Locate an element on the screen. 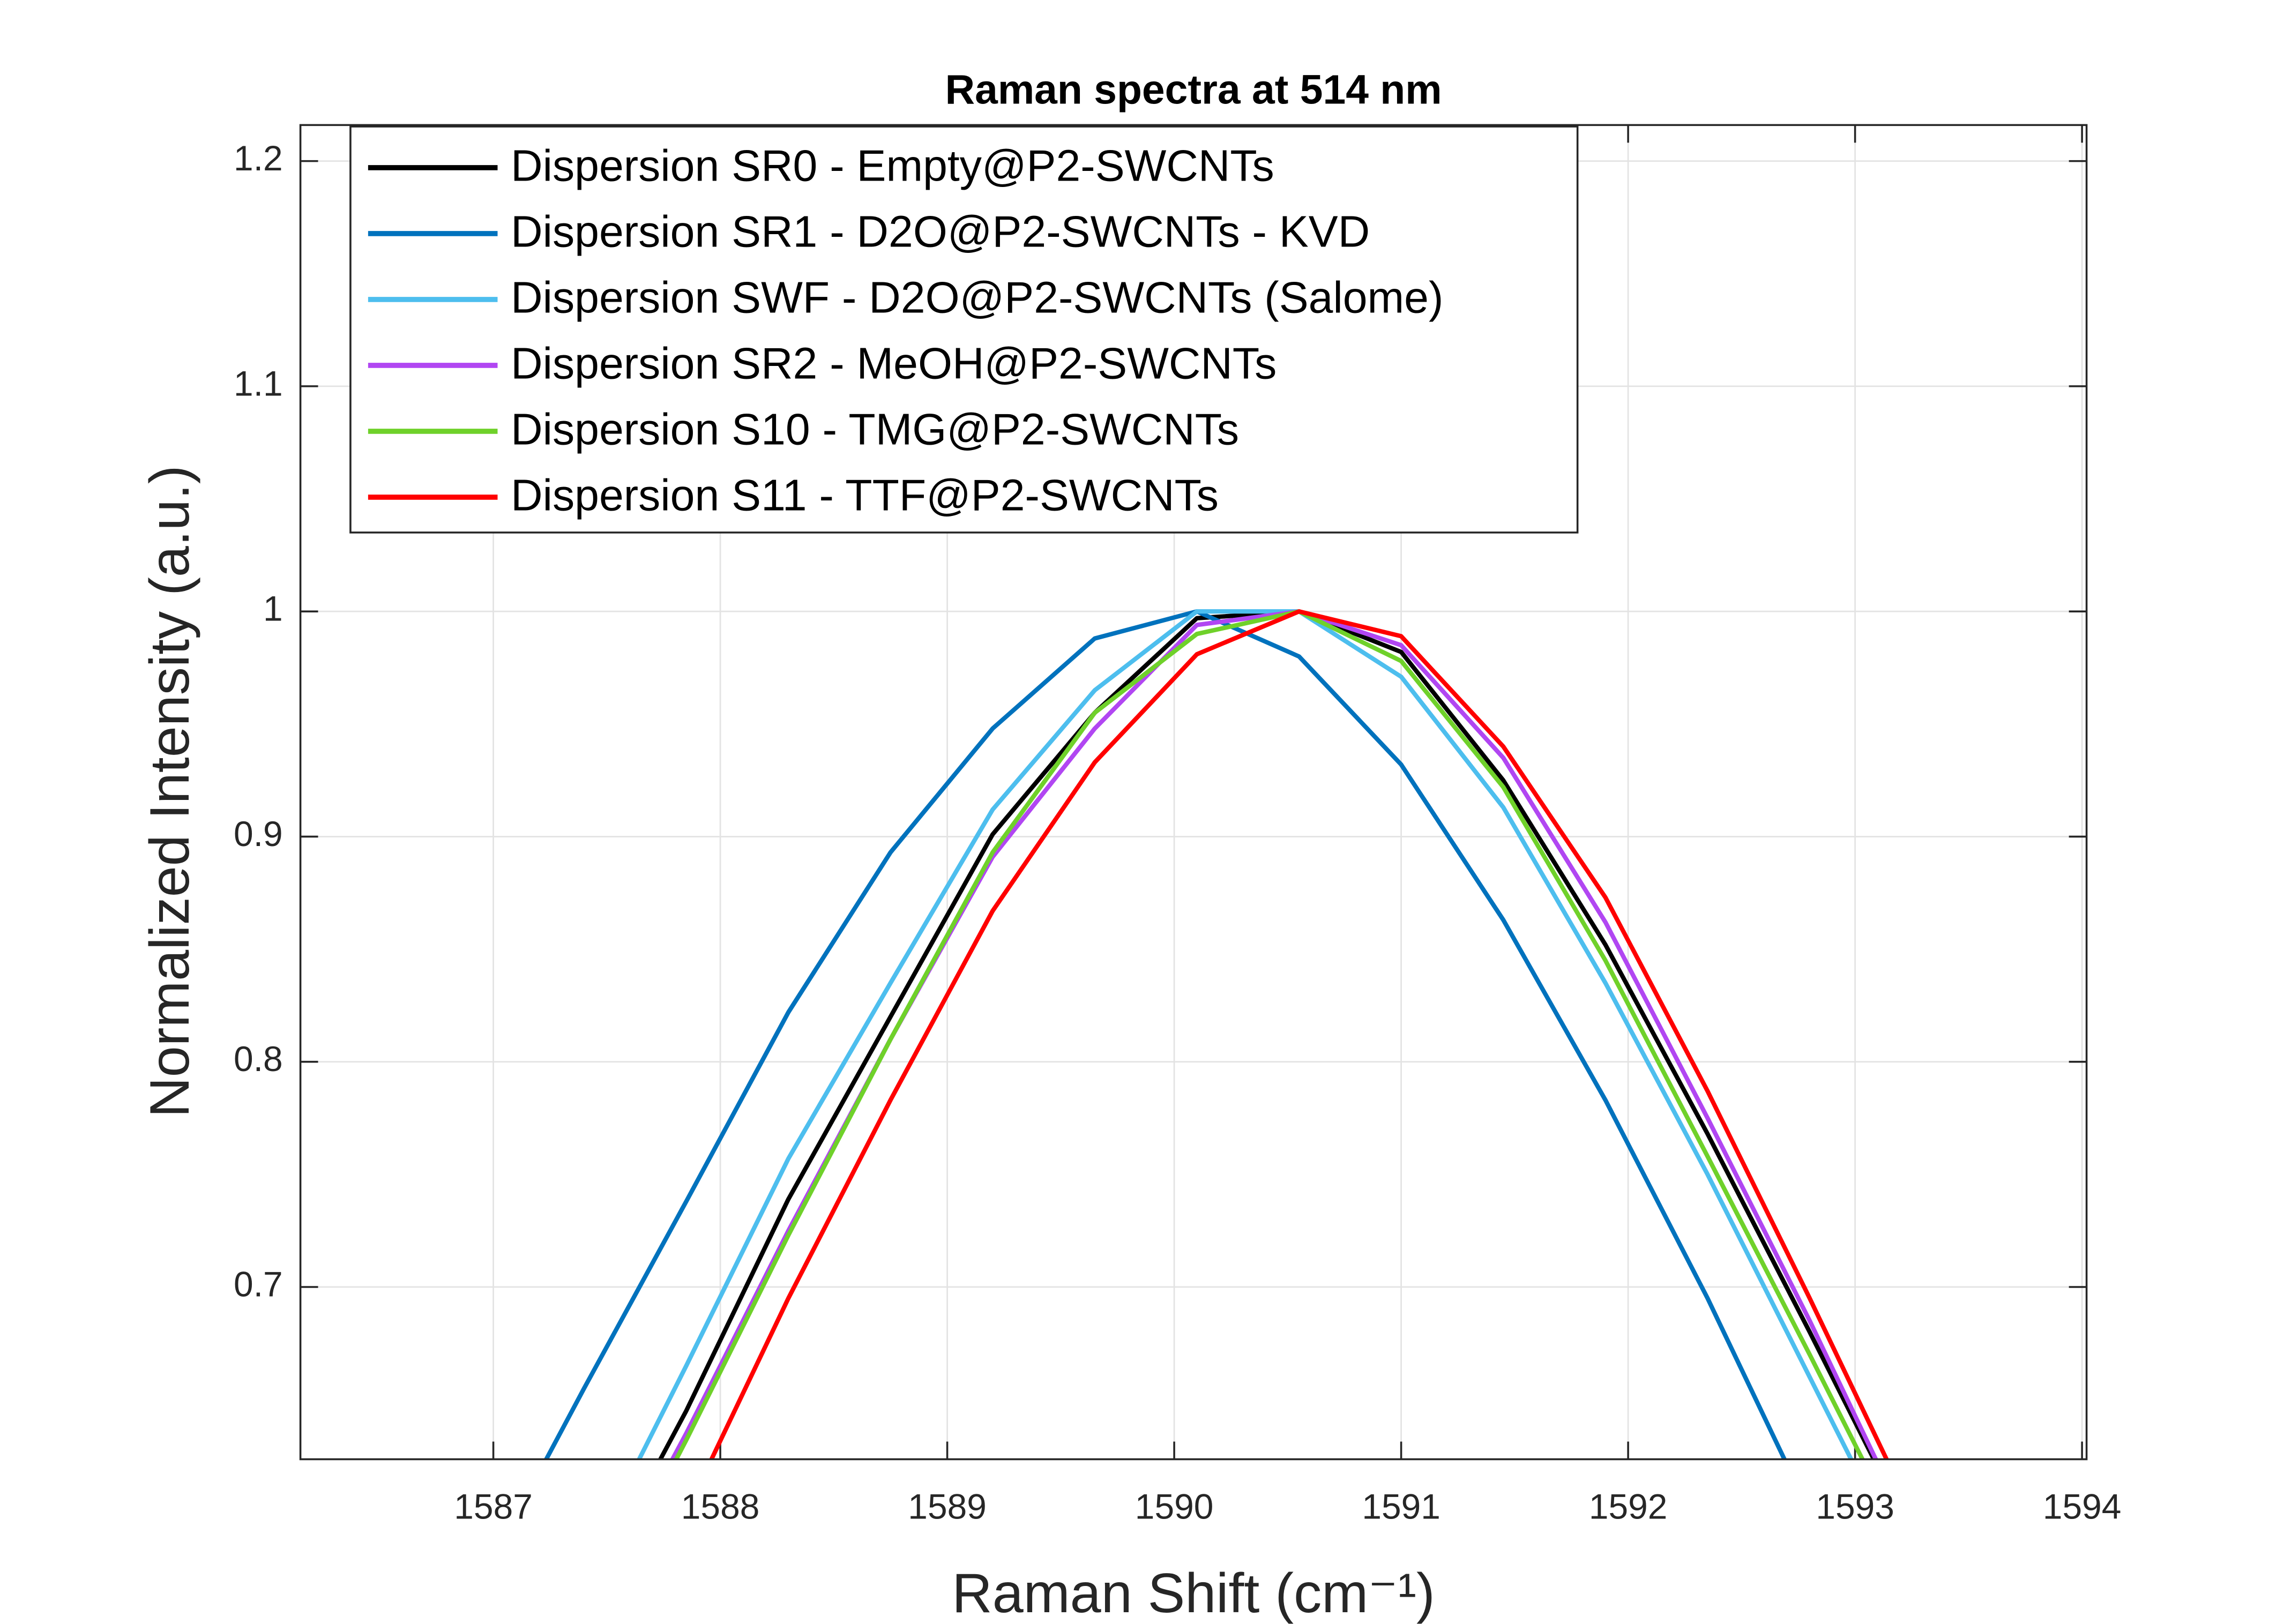 The image size is (2284, 1624). legend-box is located at coordinates (964, 329).